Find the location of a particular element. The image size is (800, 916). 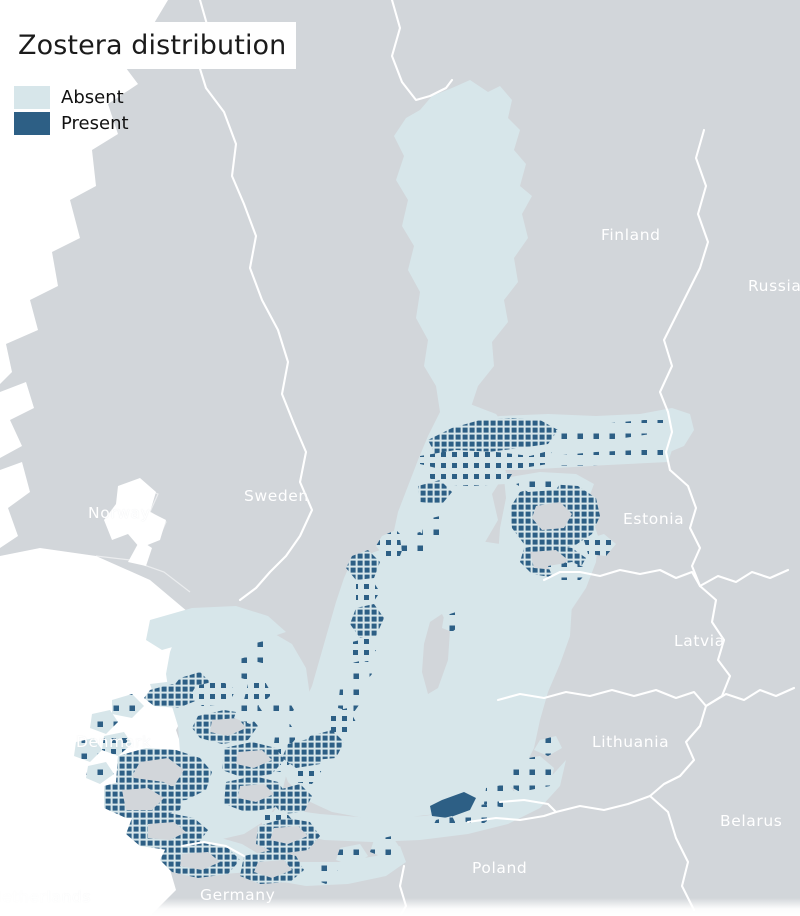

page-title: Zostera distribution is located at coordinates (152, 45).